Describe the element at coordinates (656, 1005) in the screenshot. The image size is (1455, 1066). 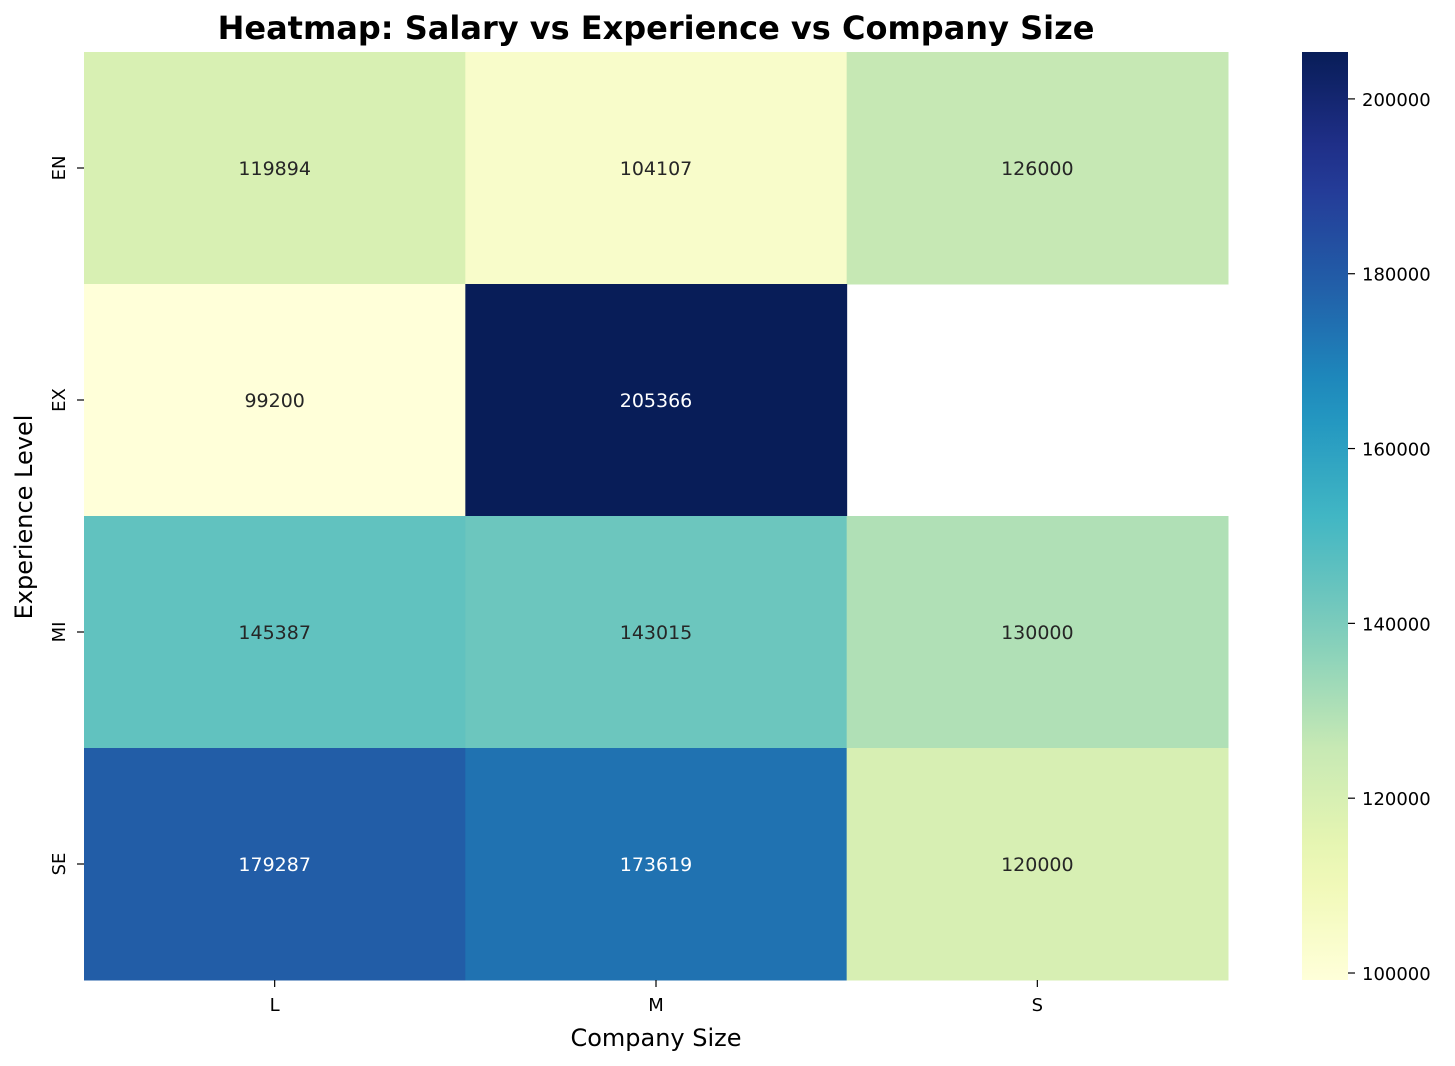
I see `x-tick-label: M` at that location.